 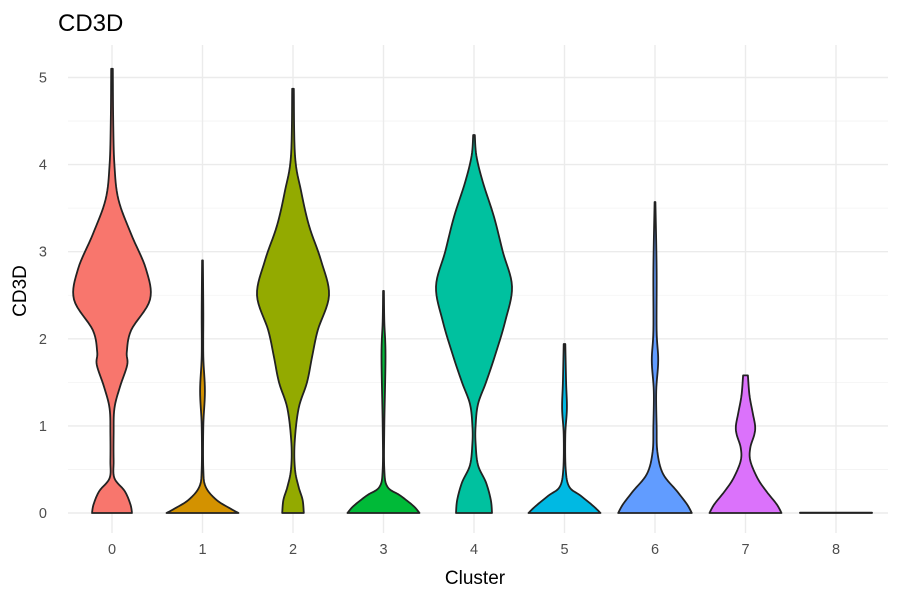 I want to click on x-tick-label: 4, so click(x=474, y=550).